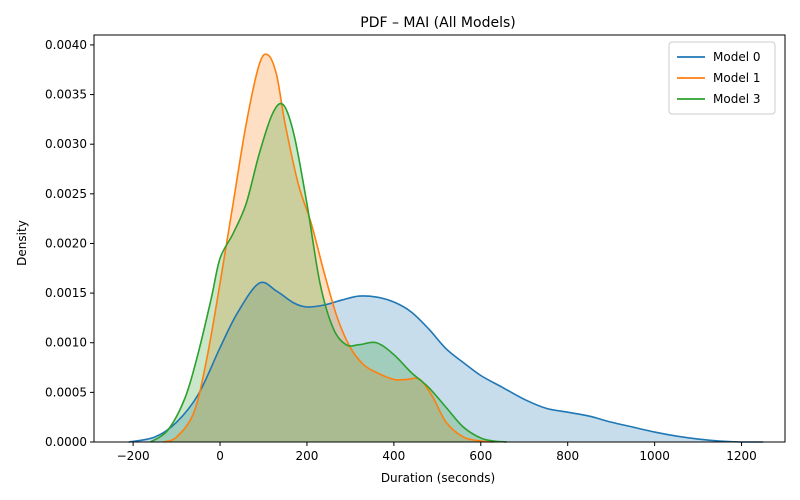  I want to click on y-axis-label: Density, so click(22, 243).